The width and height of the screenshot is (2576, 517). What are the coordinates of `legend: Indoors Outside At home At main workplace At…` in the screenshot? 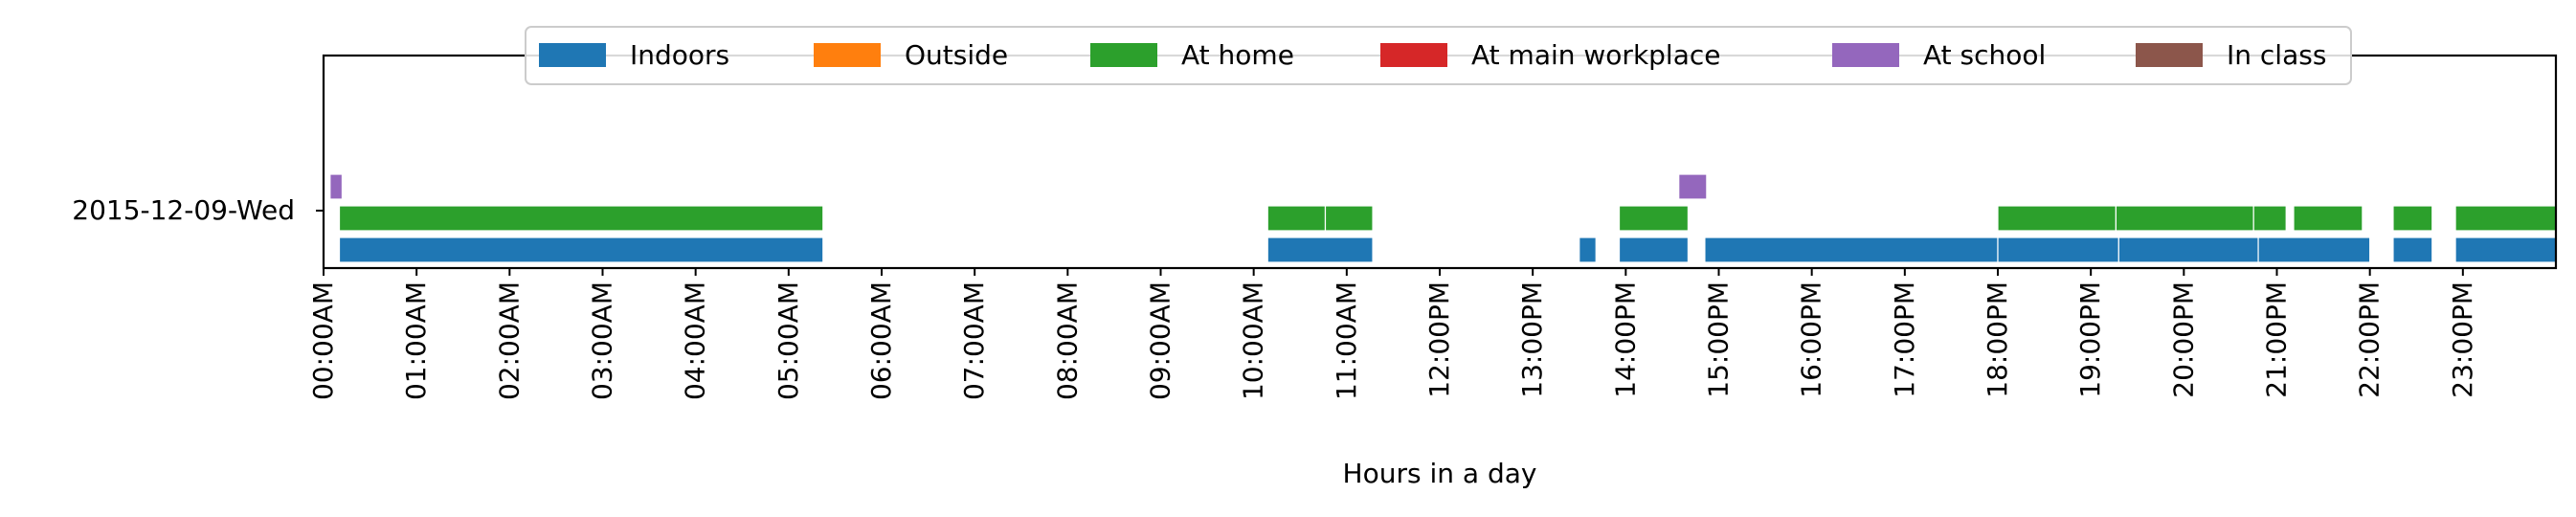 It's located at (1438, 55).